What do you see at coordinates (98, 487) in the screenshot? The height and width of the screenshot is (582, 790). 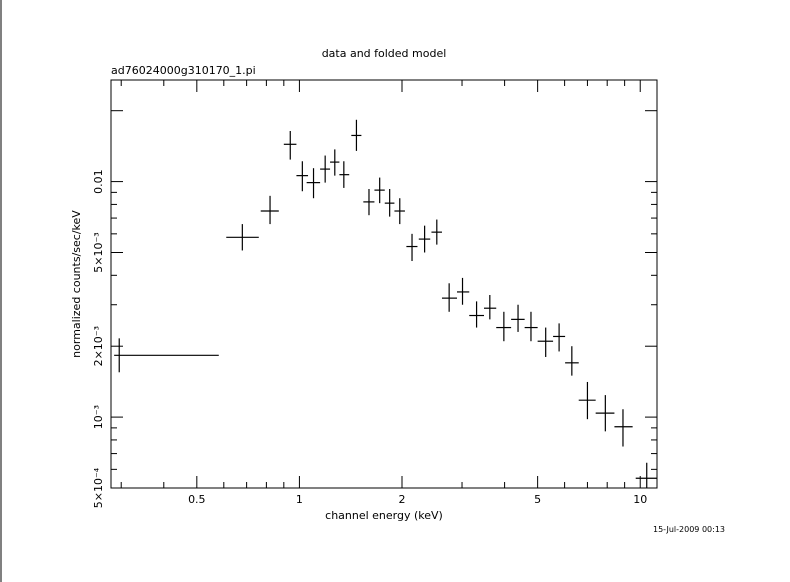 I see `y-tick-label: 5×10⁻⁴` at bounding box center [98, 487].